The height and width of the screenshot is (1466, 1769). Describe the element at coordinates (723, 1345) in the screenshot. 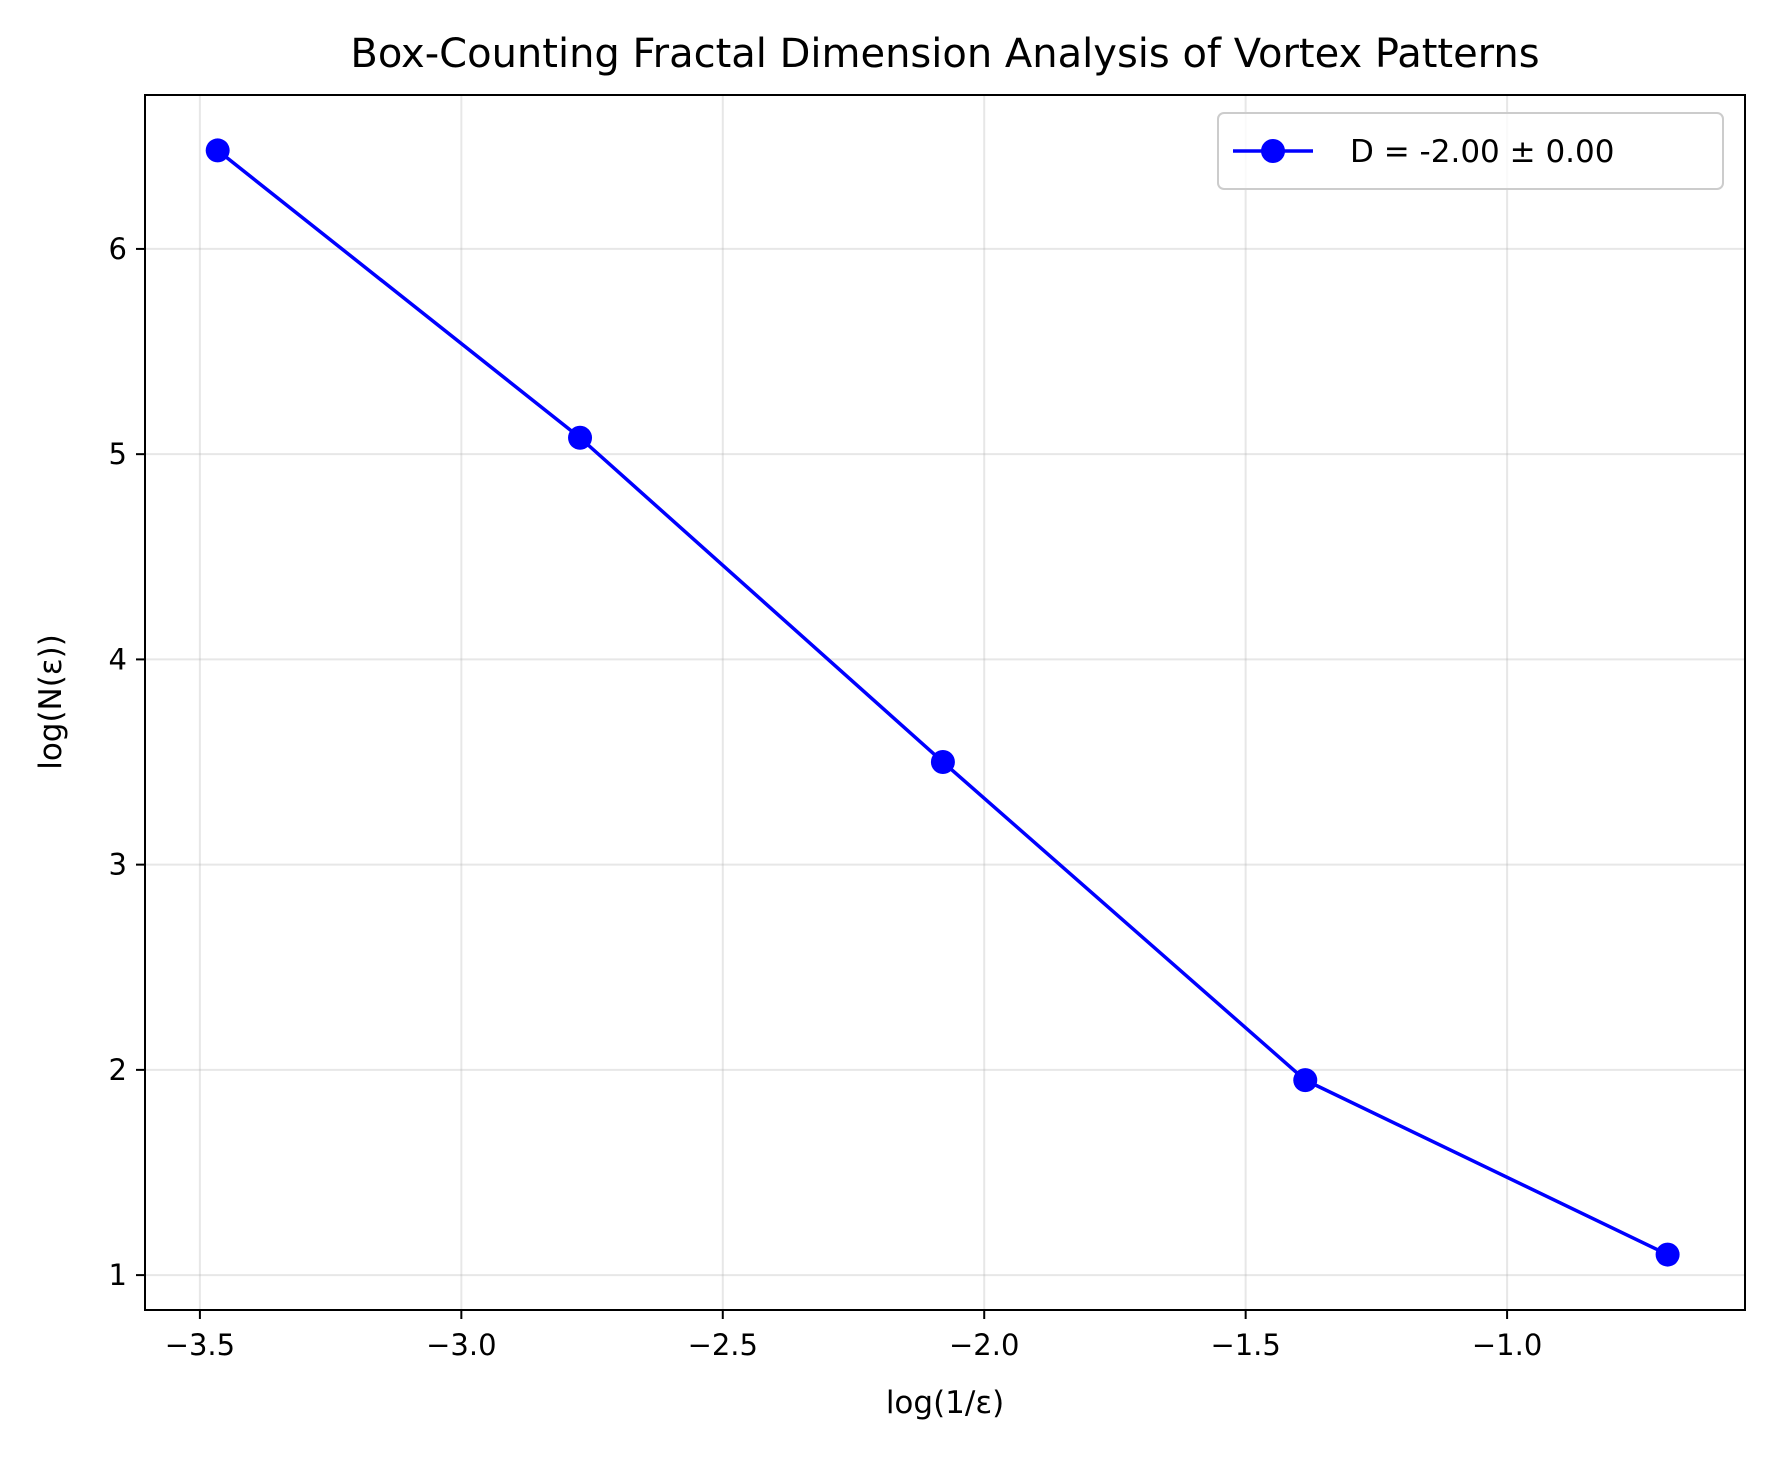

I see `x-tick-label: −2.5` at that location.